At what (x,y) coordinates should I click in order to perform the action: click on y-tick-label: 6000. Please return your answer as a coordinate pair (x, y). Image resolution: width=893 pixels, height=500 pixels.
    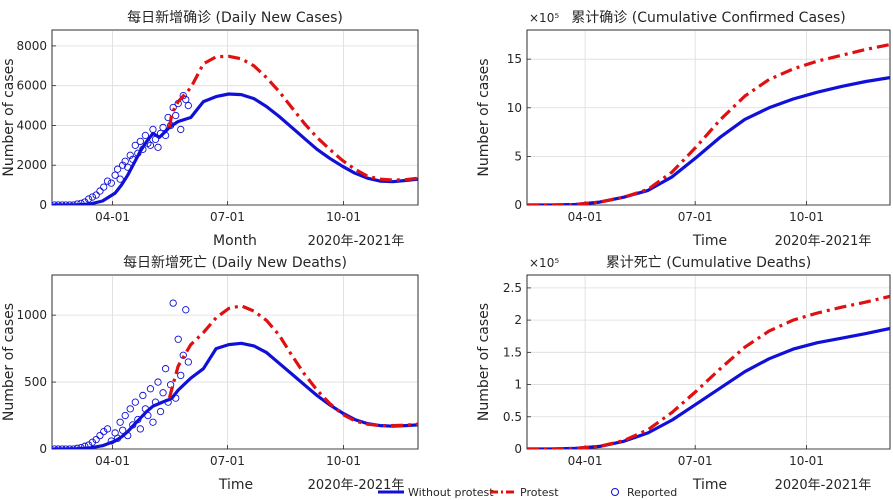
    Looking at the image, I should click on (31, 86).